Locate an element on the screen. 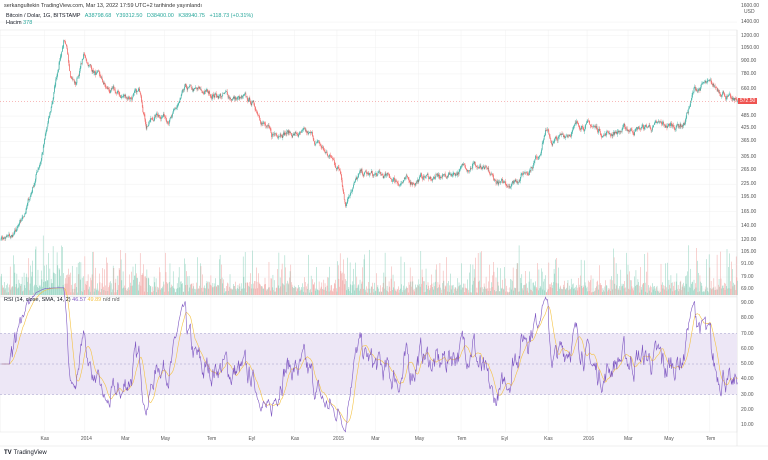 This screenshot has height=460, width=768. rsi-label: RSI (14, close, SMA, 14, 2) is located at coordinates (37, 300).